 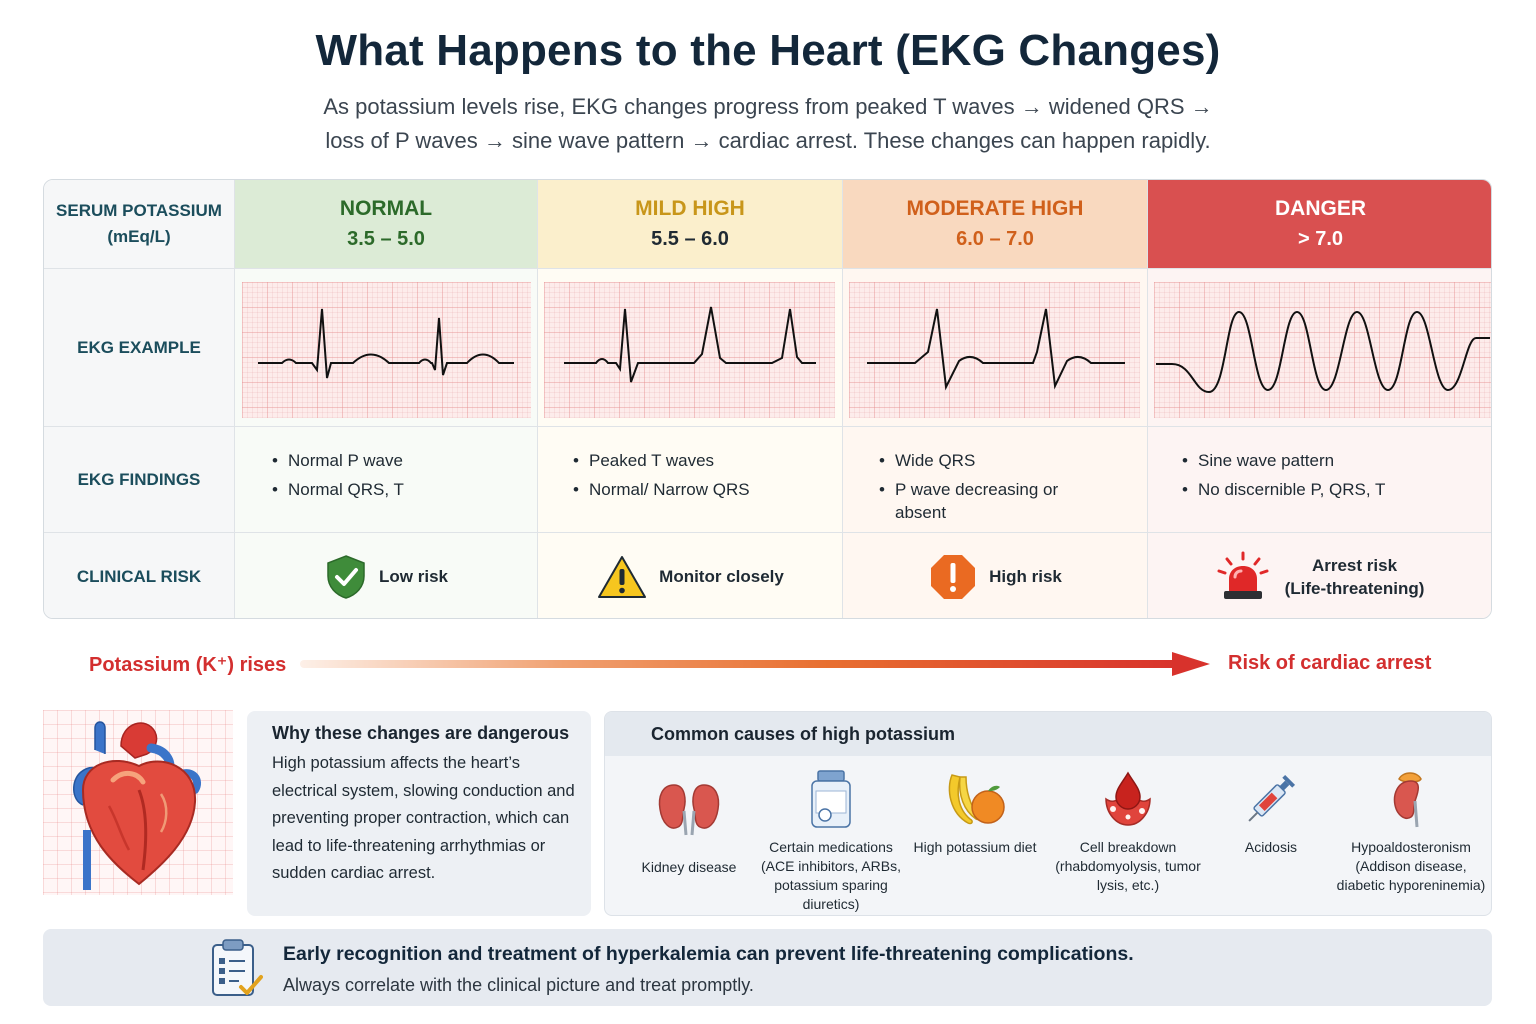 I want to click on findings-cell-moderate: Wide QRS P wave decreasing or absent, so click(x=995, y=480).